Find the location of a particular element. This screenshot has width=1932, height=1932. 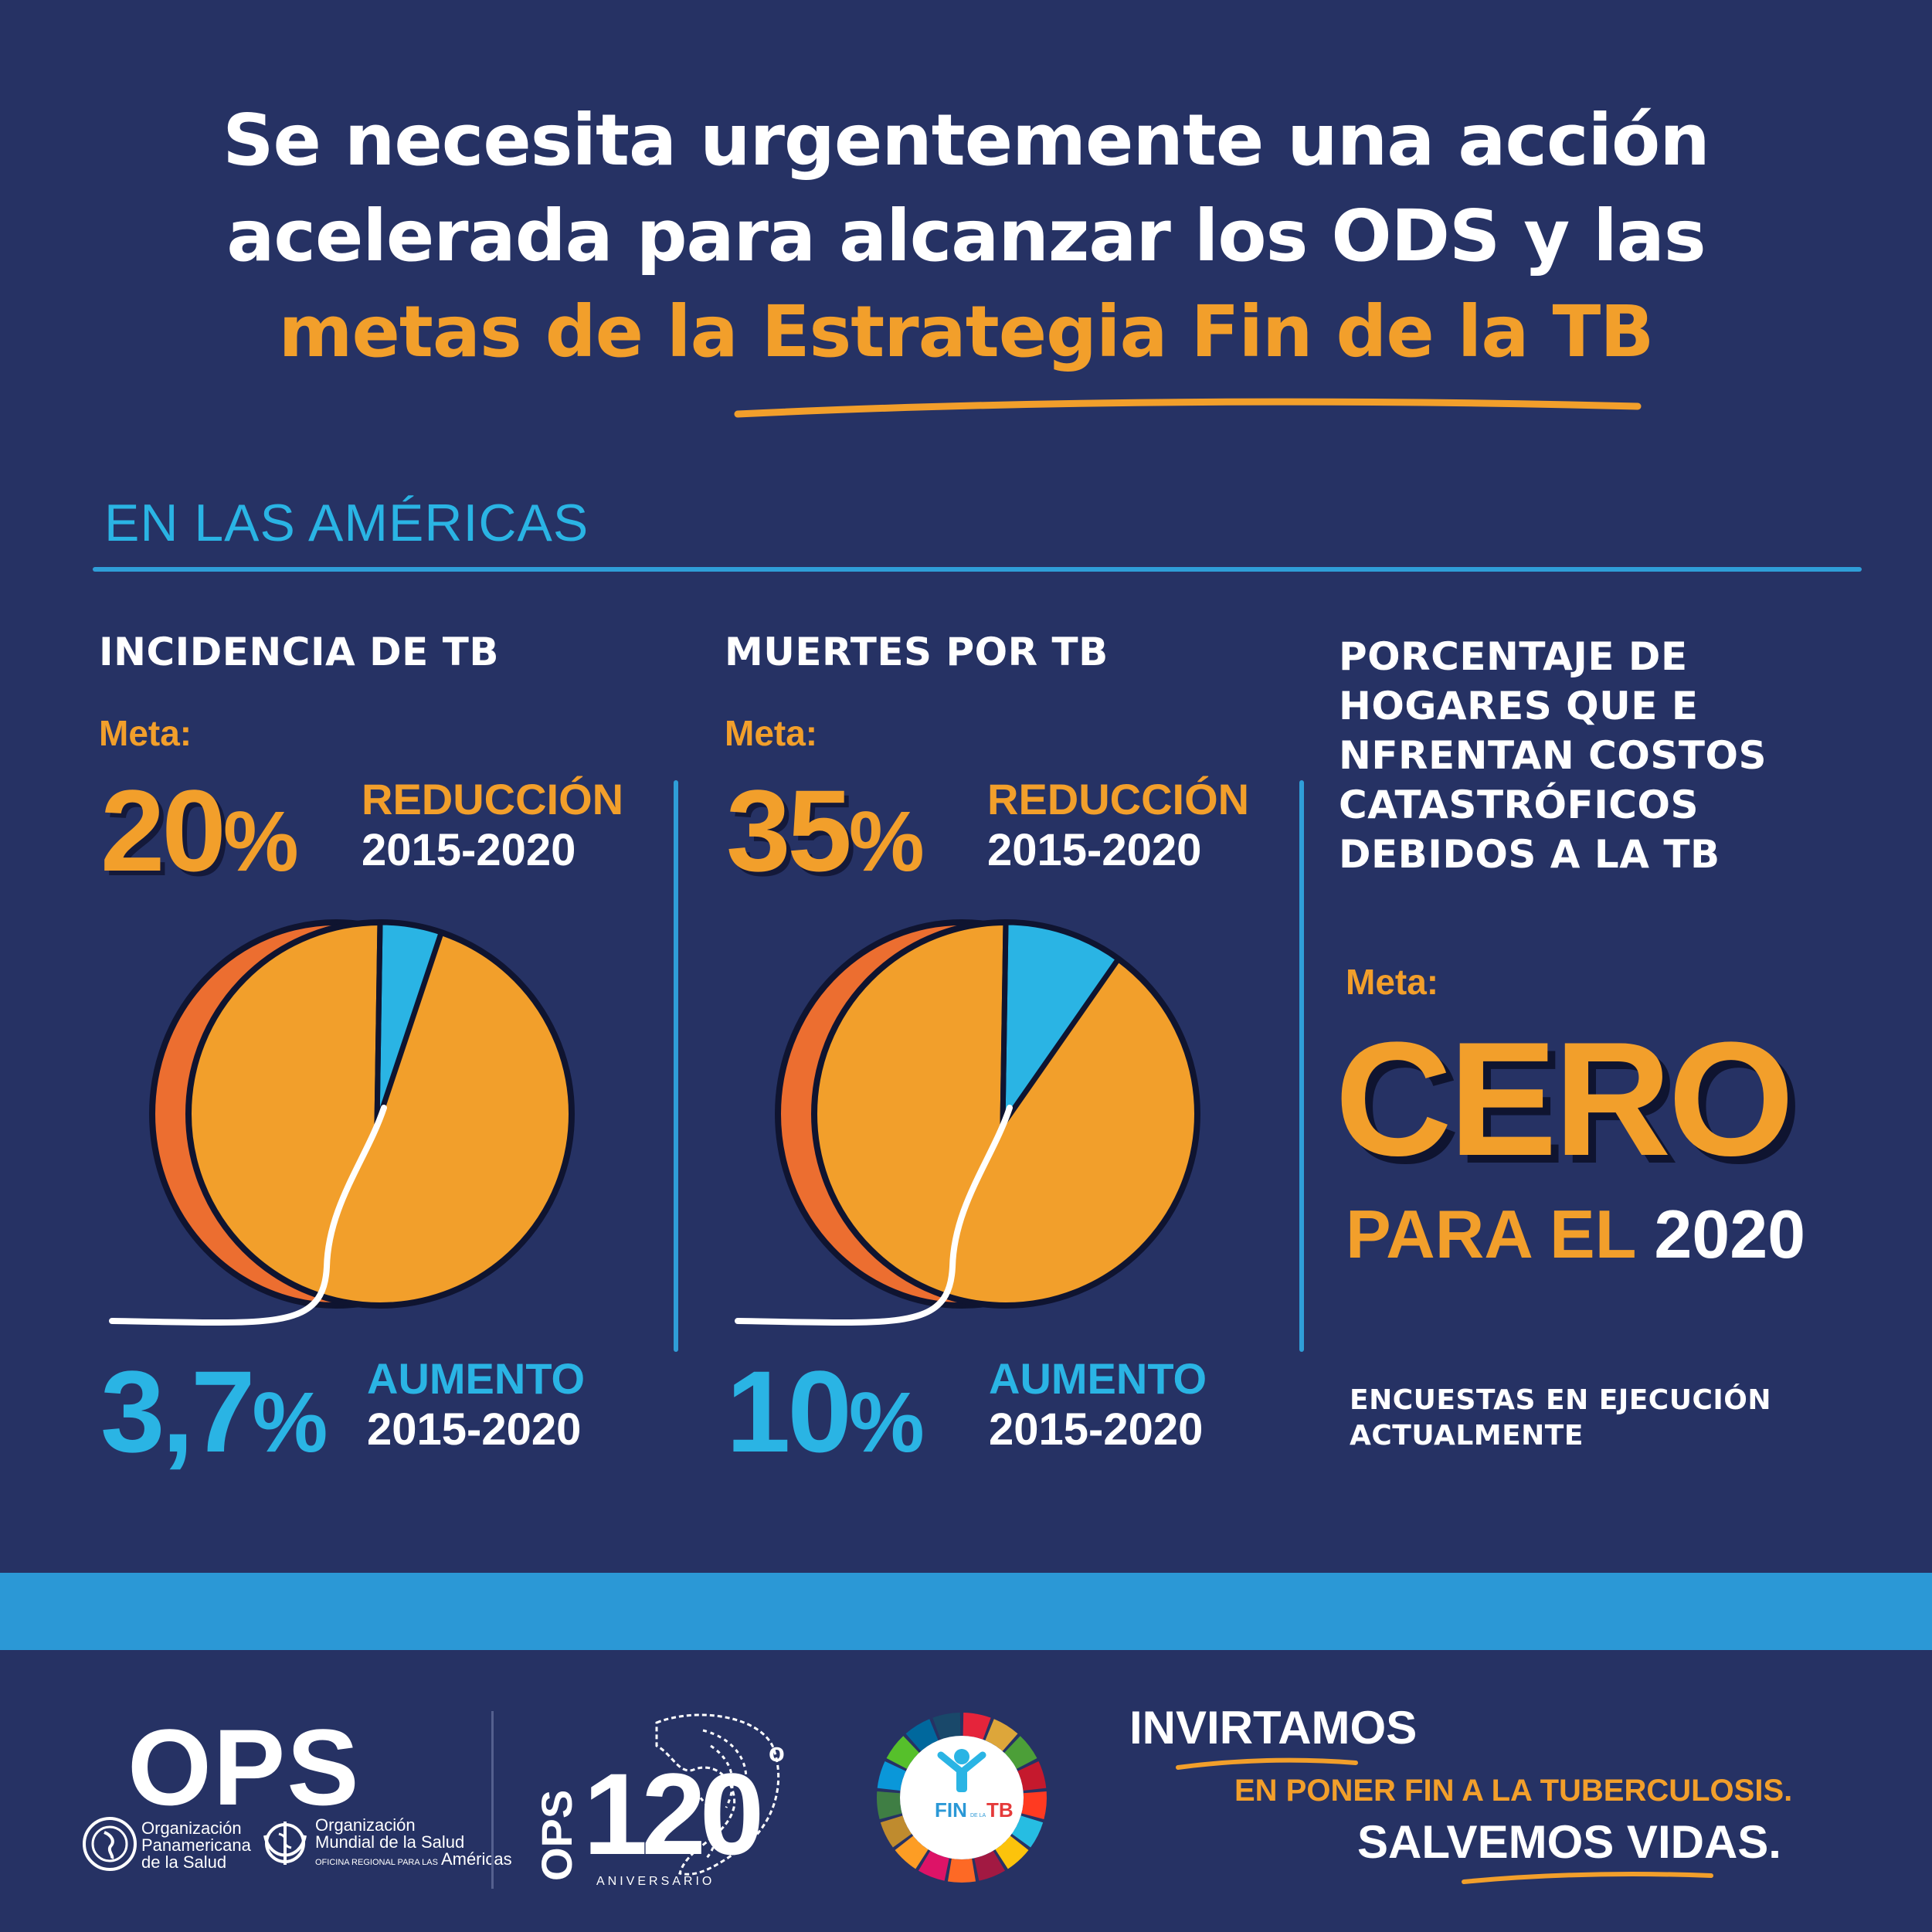

col2-target-value: 35% is located at coordinates (826, 836).